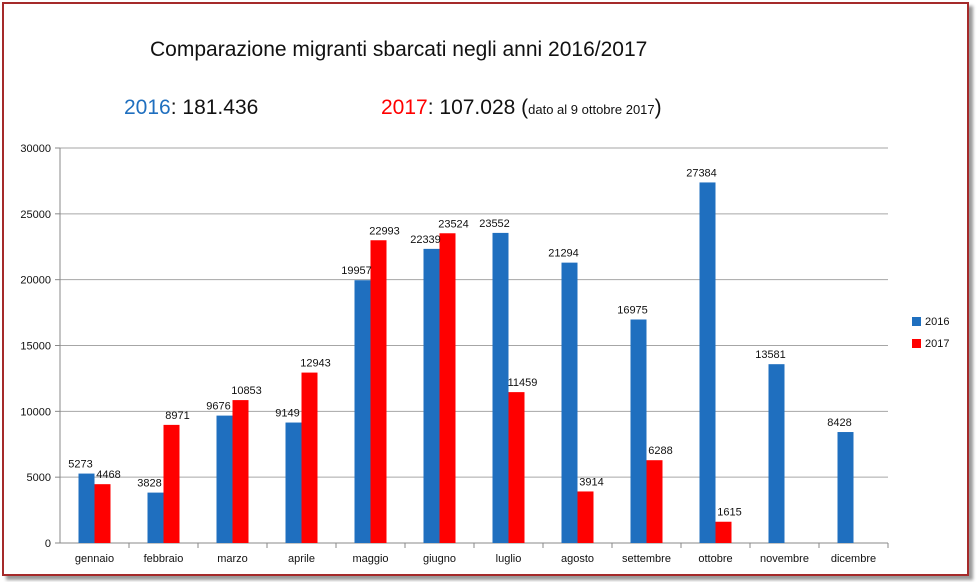 This screenshot has width=977, height=582. I want to click on y-tick-label: 0, so click(48, 544).